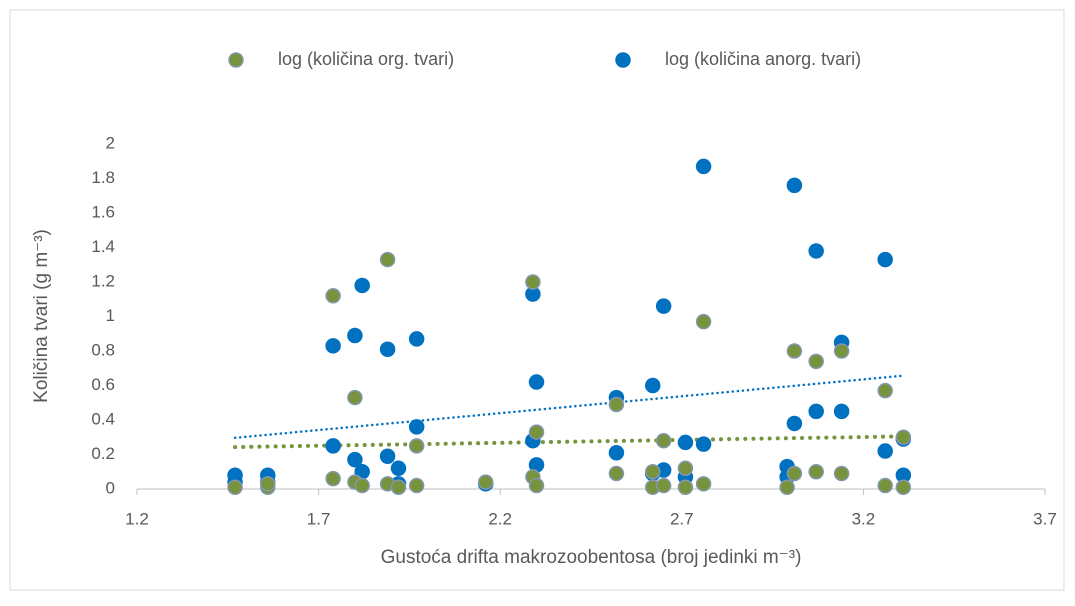  I want to click on x-tick-label: 3.7, so click(1045, 518).